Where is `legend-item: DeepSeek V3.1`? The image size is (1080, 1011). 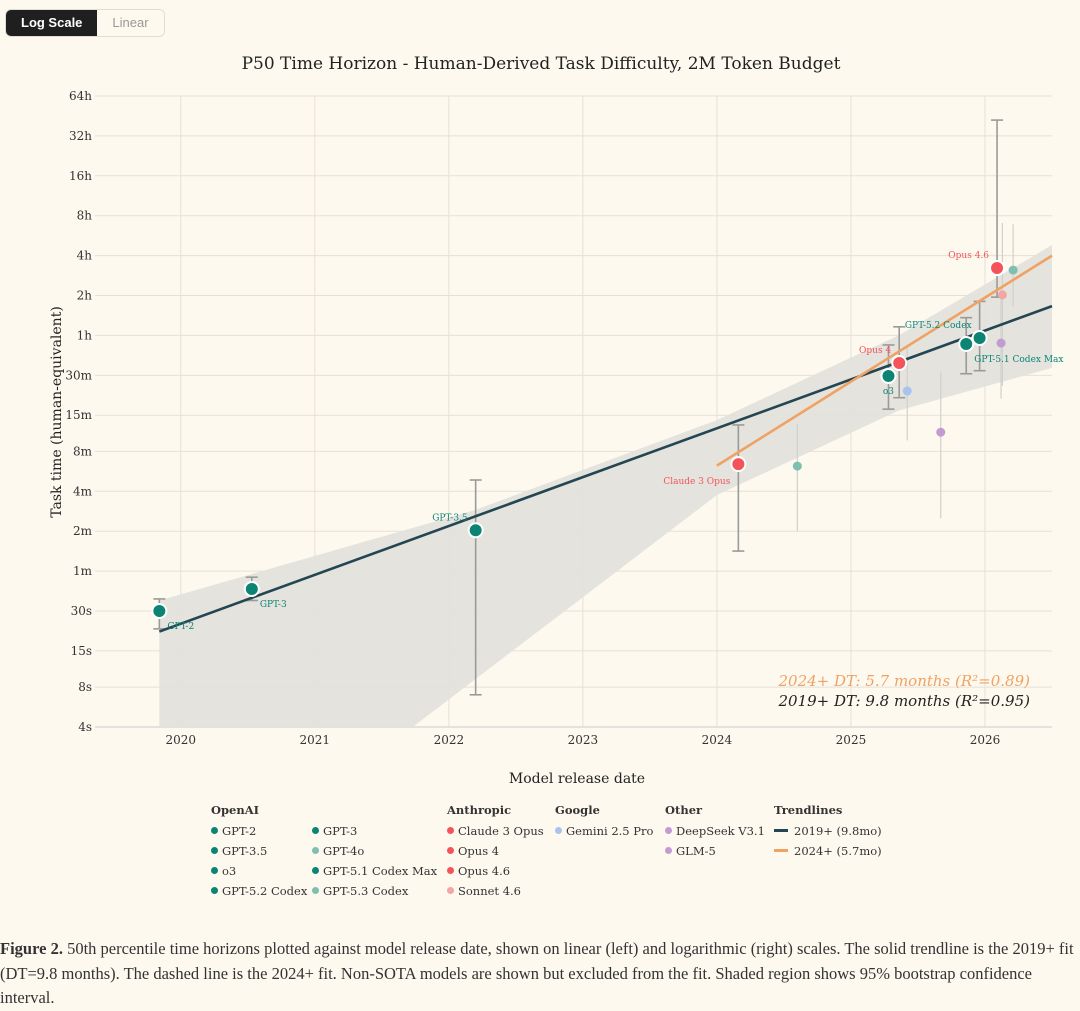
legend-item: DeepSeek V3.1 is located at coordinates (715, 834).